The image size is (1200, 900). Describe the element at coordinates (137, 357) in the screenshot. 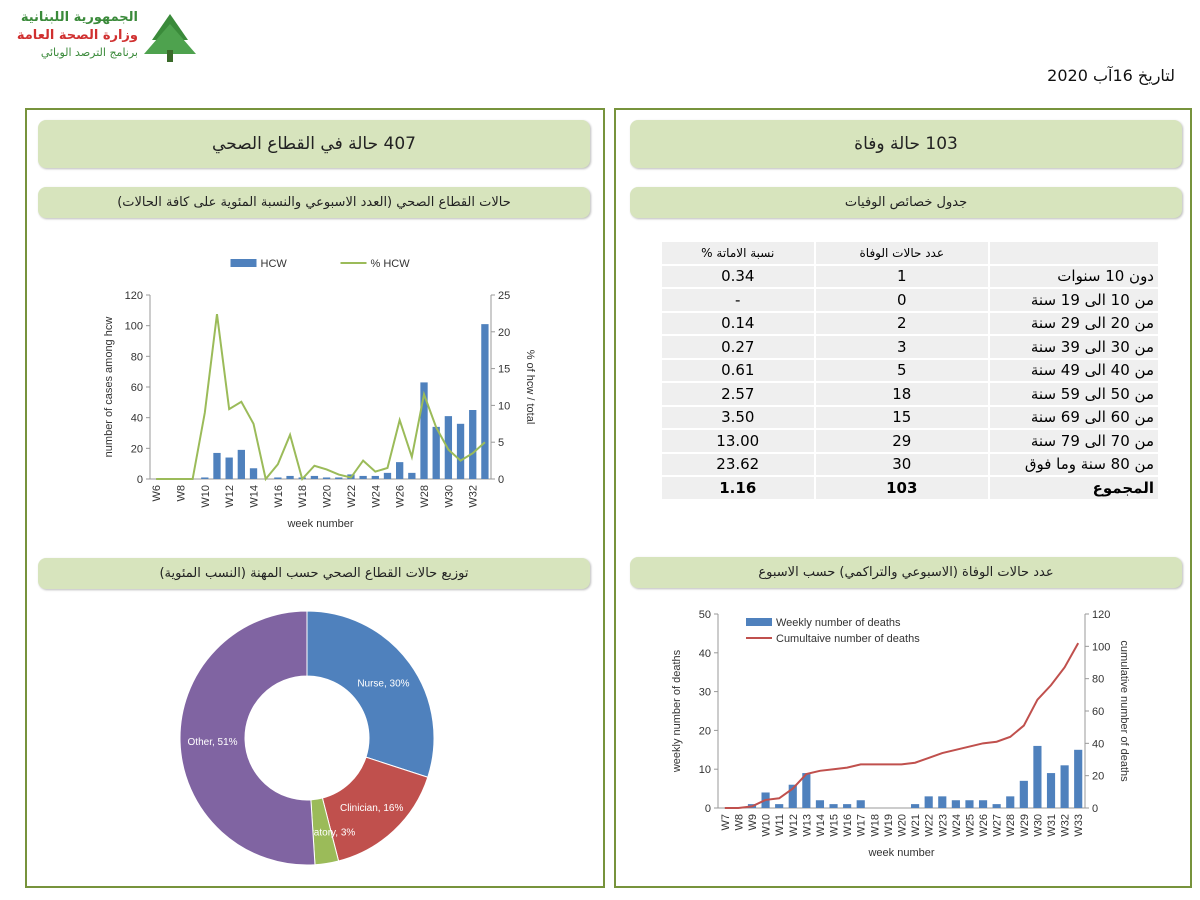

I see `y-tick-label: 80` at that location.